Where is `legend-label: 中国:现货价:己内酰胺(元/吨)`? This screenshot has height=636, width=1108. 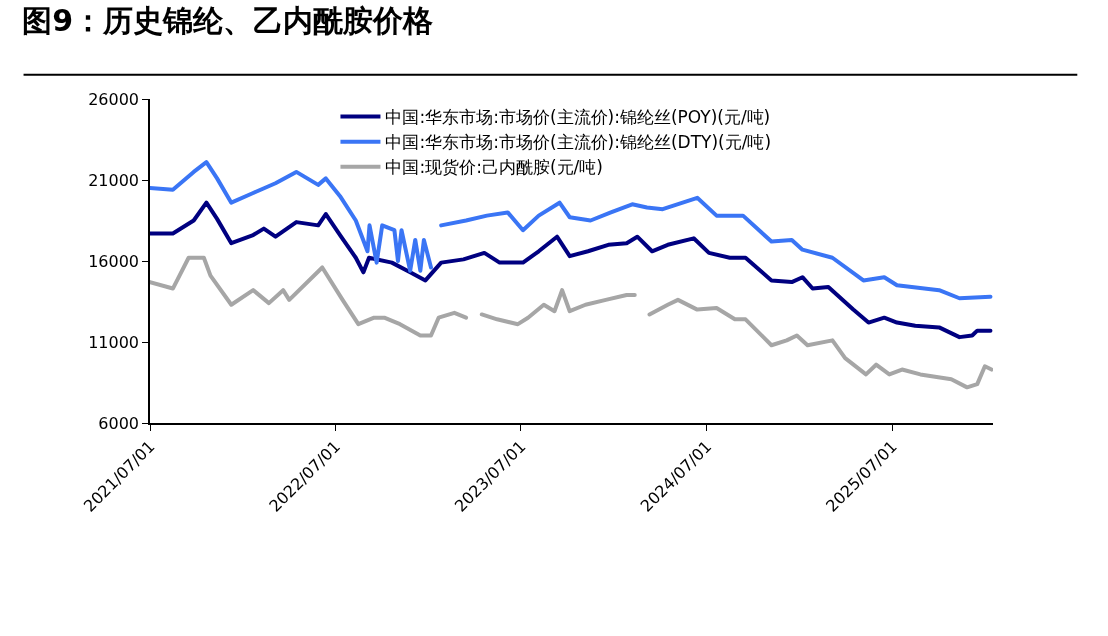 legend-label: 中国:现货价:己内酰胺(元/吨) is located at coordinates (494, 167).